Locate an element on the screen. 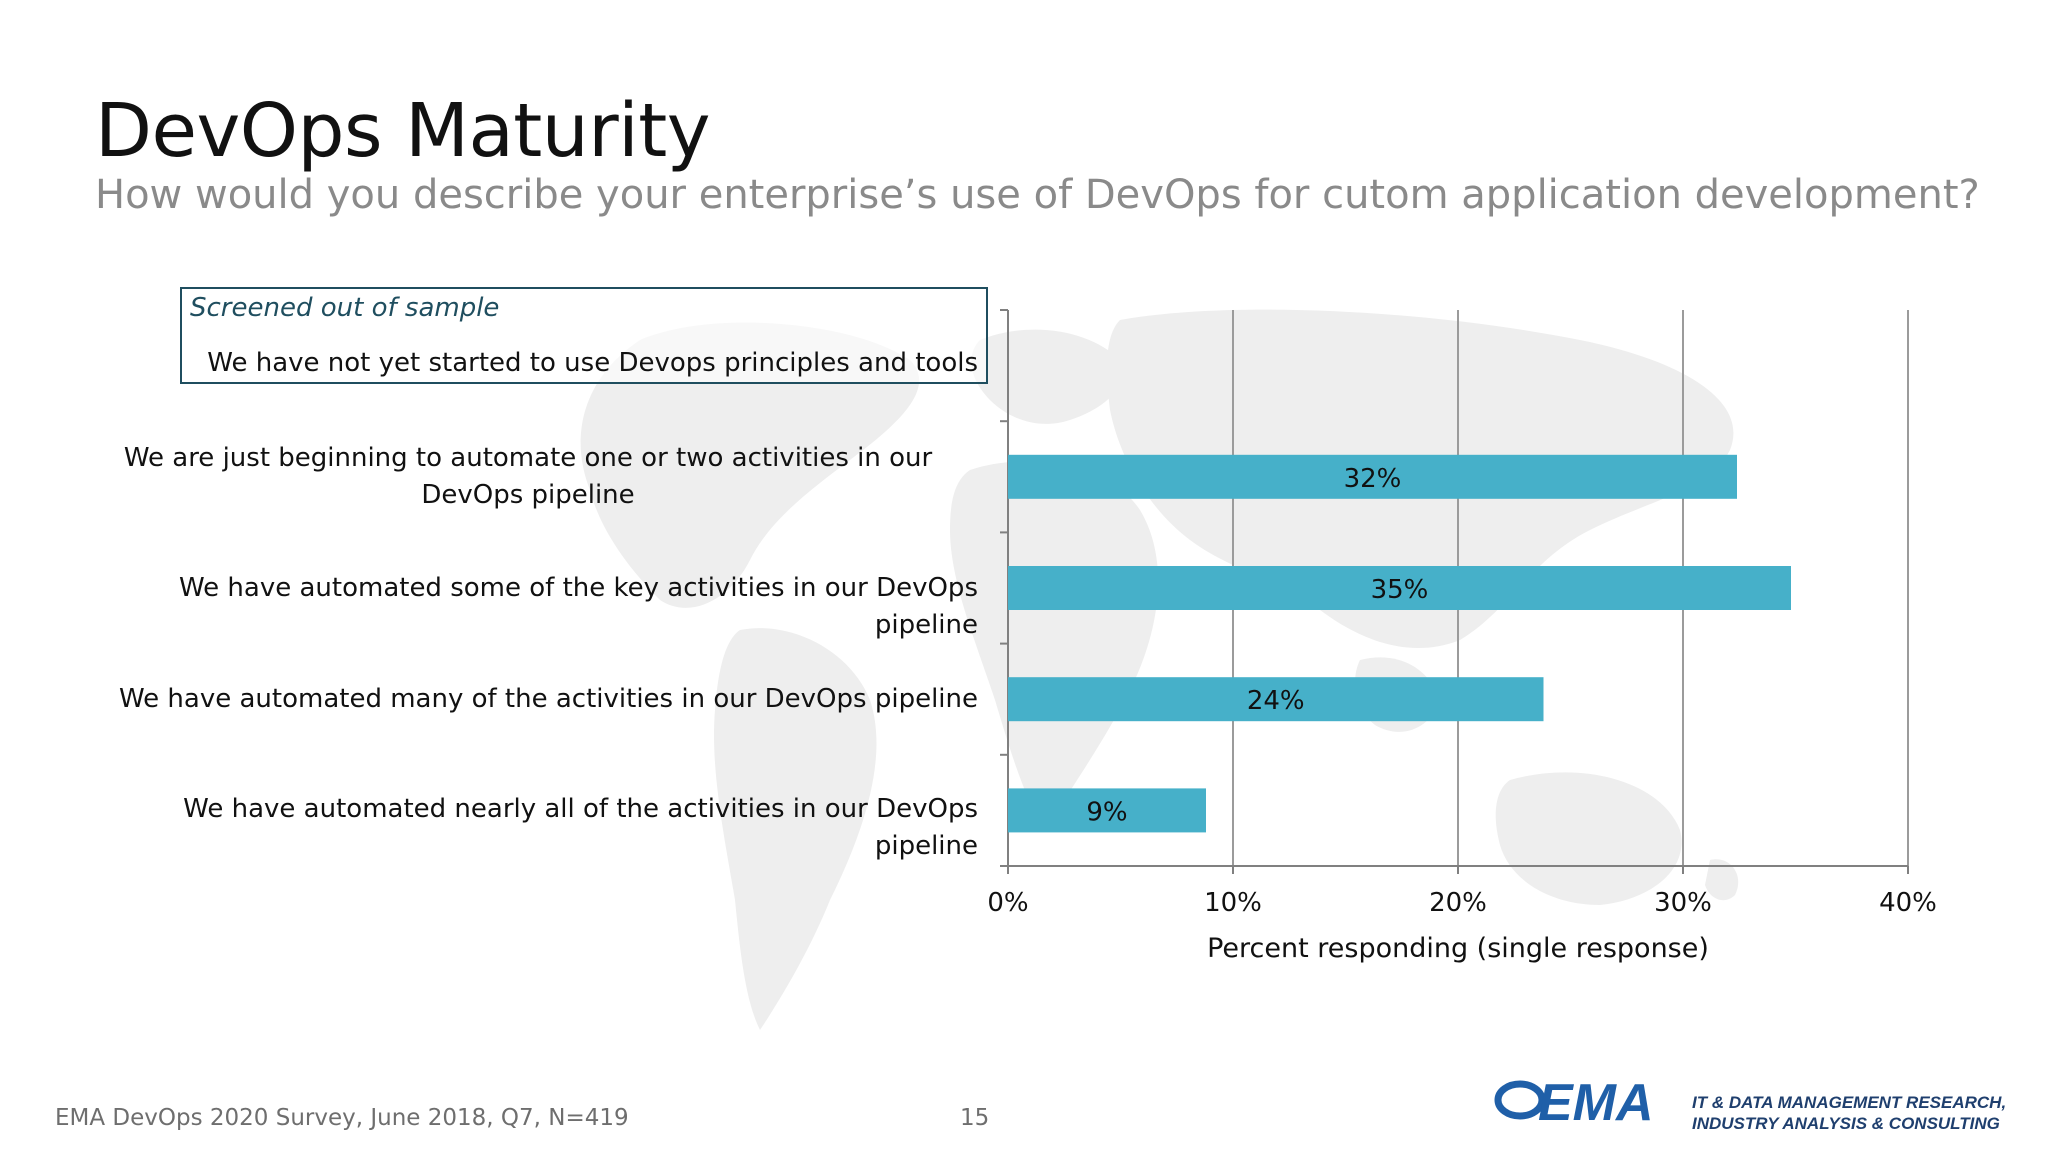 The image size is (2048, 1152). x-tick-label-40: 40% is located at coordinates (1908, 903).